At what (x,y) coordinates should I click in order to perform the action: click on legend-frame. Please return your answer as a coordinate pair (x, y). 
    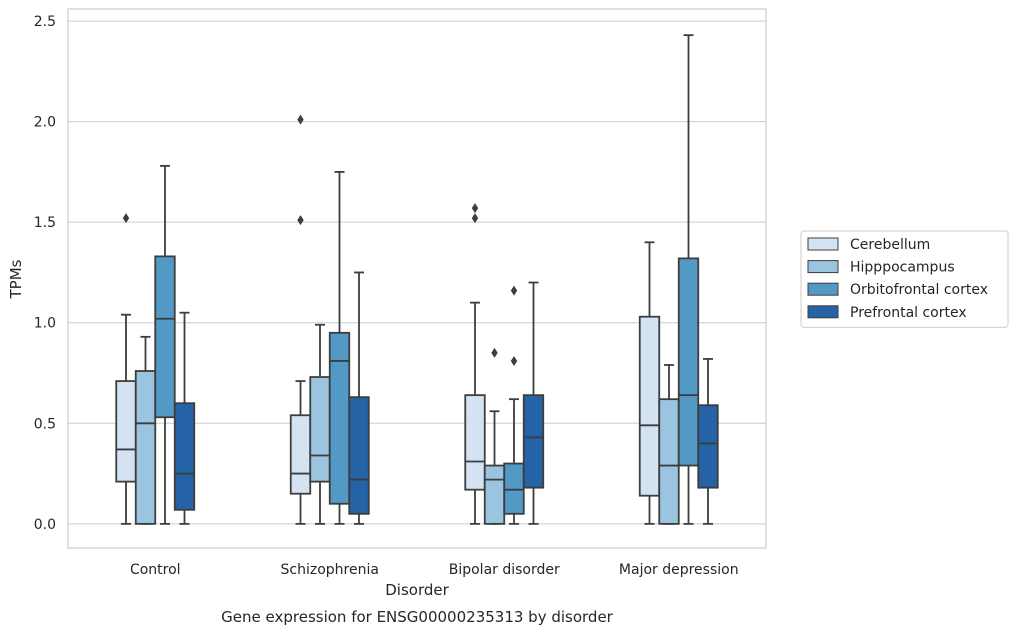
    Looking at the image, I should click on (904, 279).